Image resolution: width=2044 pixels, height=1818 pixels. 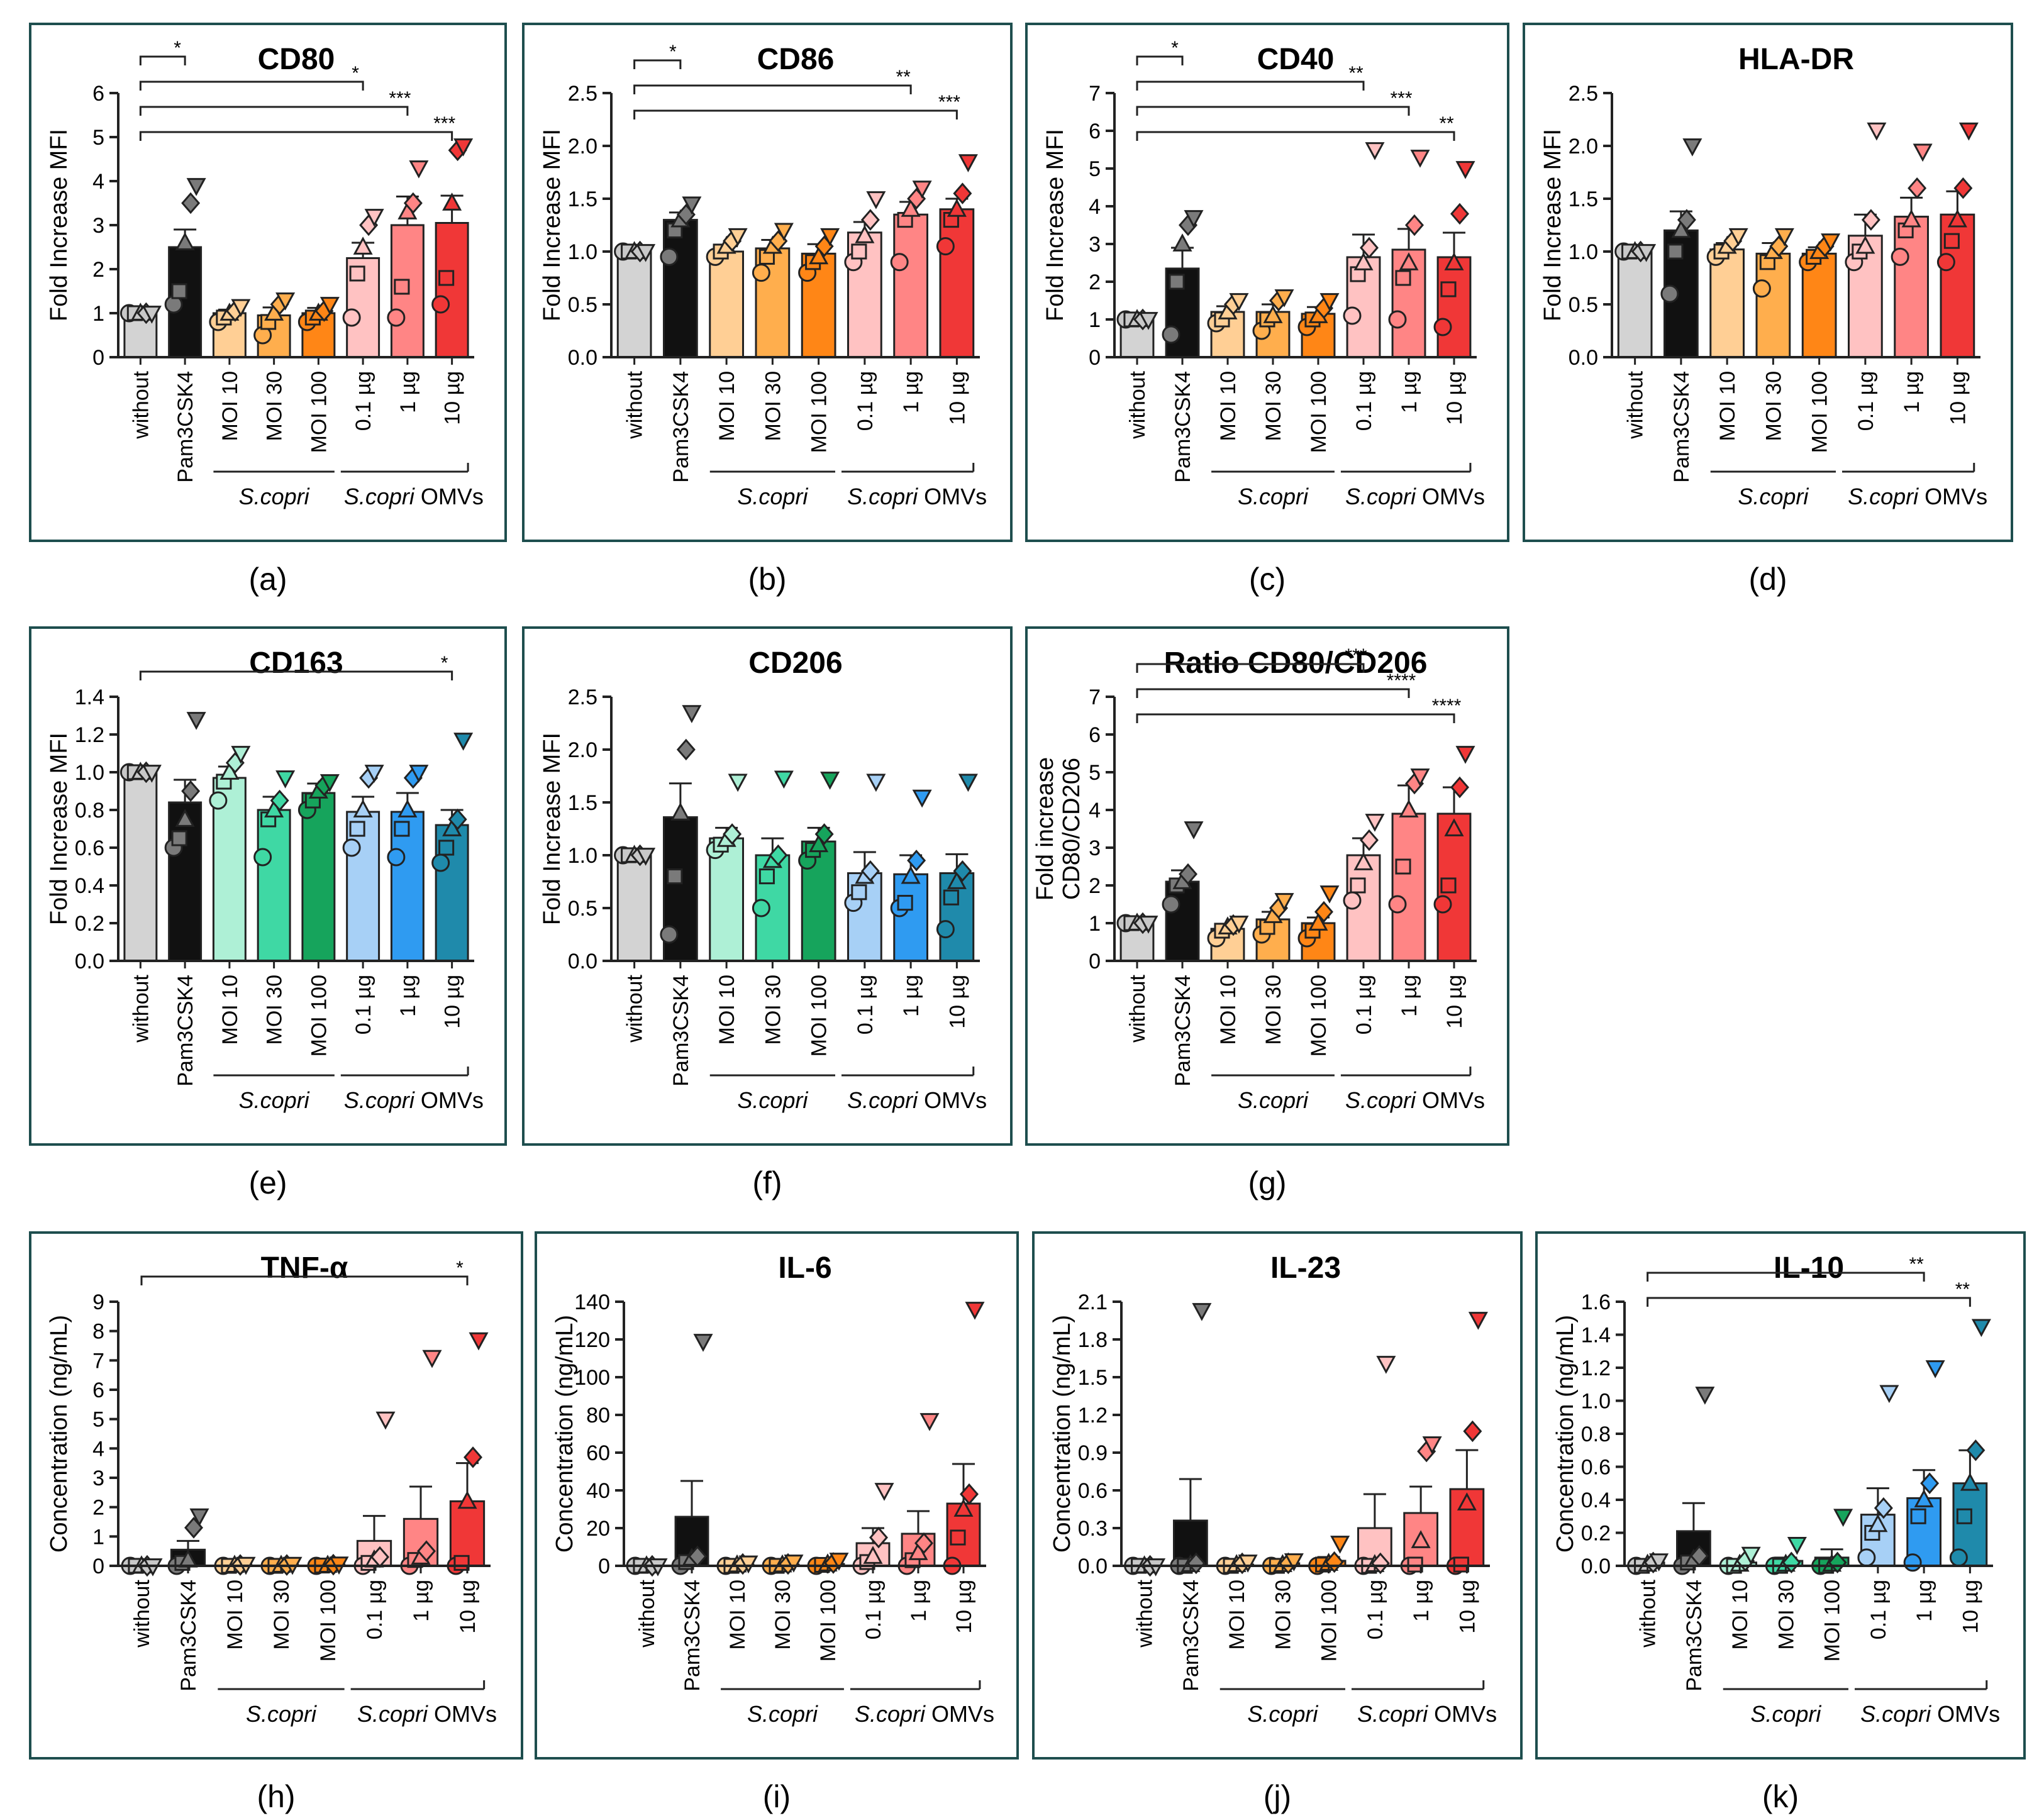 I want to click on y-tick-label: 0.3, so click(x=1093, y=1529).